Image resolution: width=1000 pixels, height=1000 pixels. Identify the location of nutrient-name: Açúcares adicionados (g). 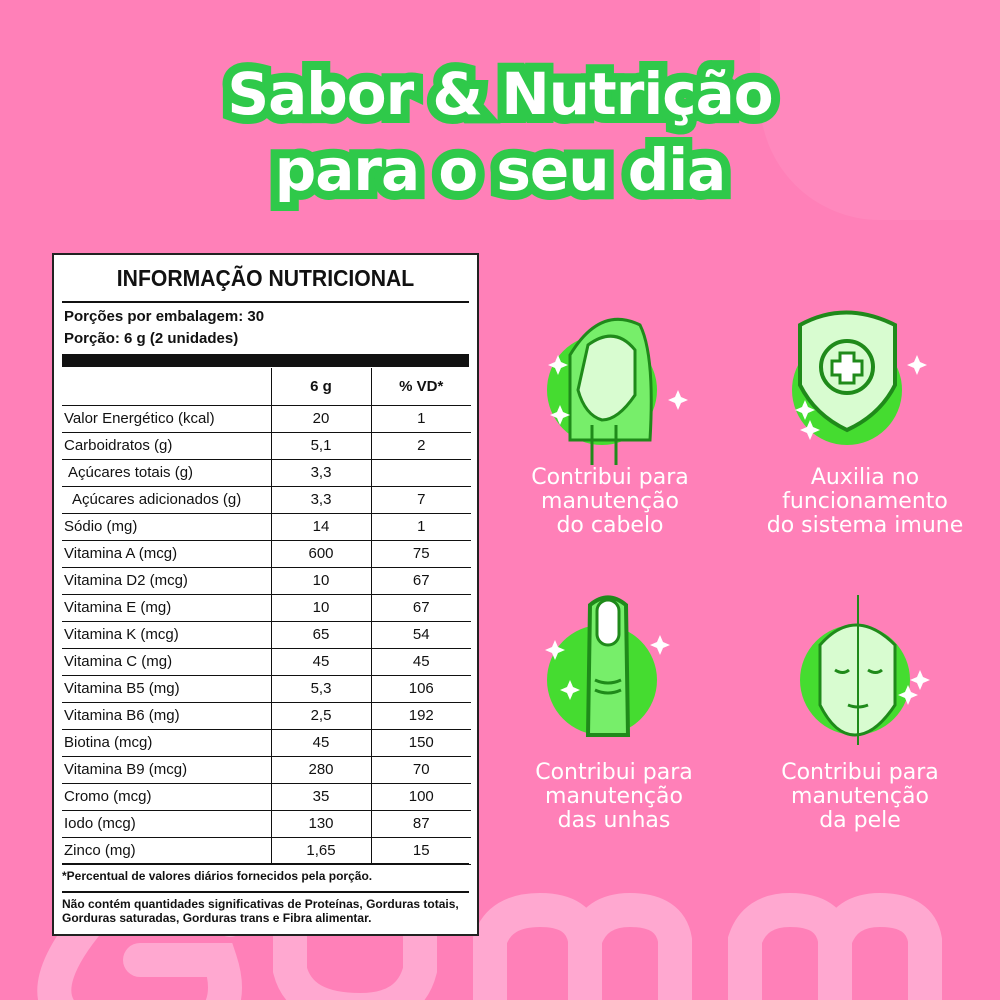
(166, 500).